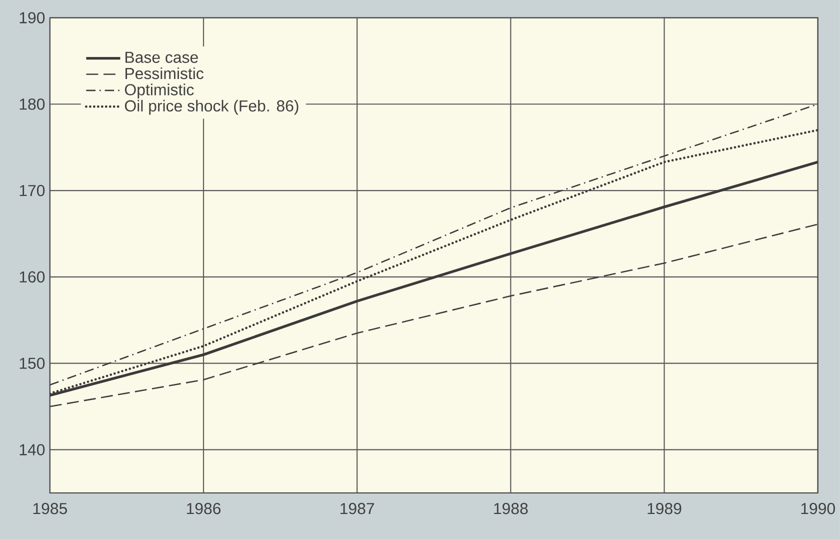 The width and height of the screenshot is (840, 539). What do you see at coordinates (32, 363) in the screenshot?
I see `y-tick-label: 150` at bounding box center [32, 363].